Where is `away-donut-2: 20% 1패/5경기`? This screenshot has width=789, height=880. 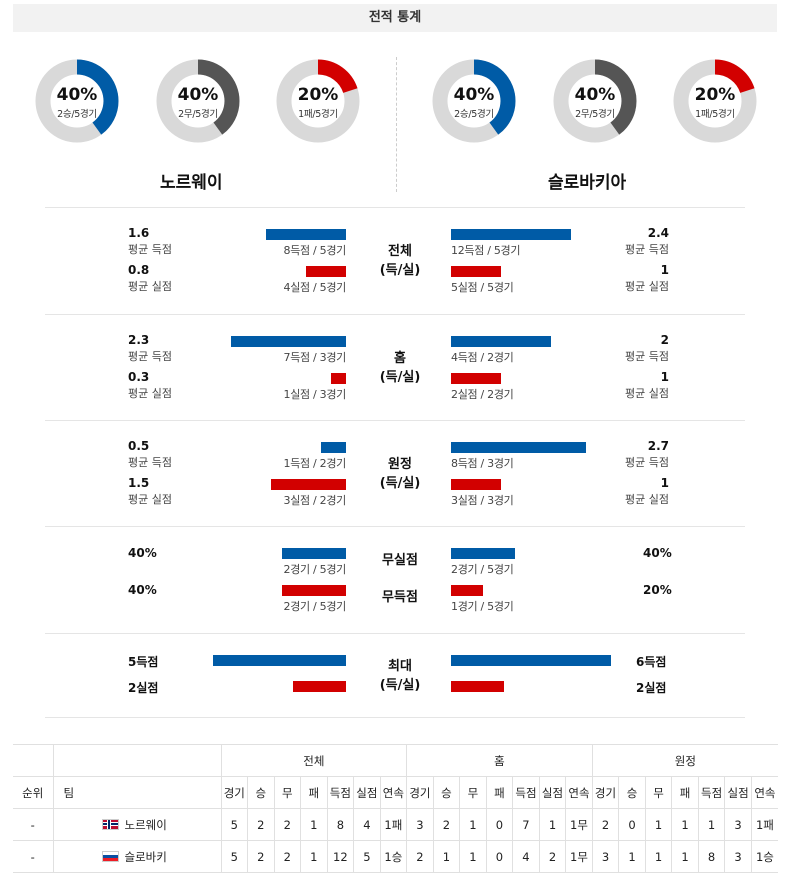 away-donut-2: 20% 1패/5경기 is located at coordinates (715, 101).